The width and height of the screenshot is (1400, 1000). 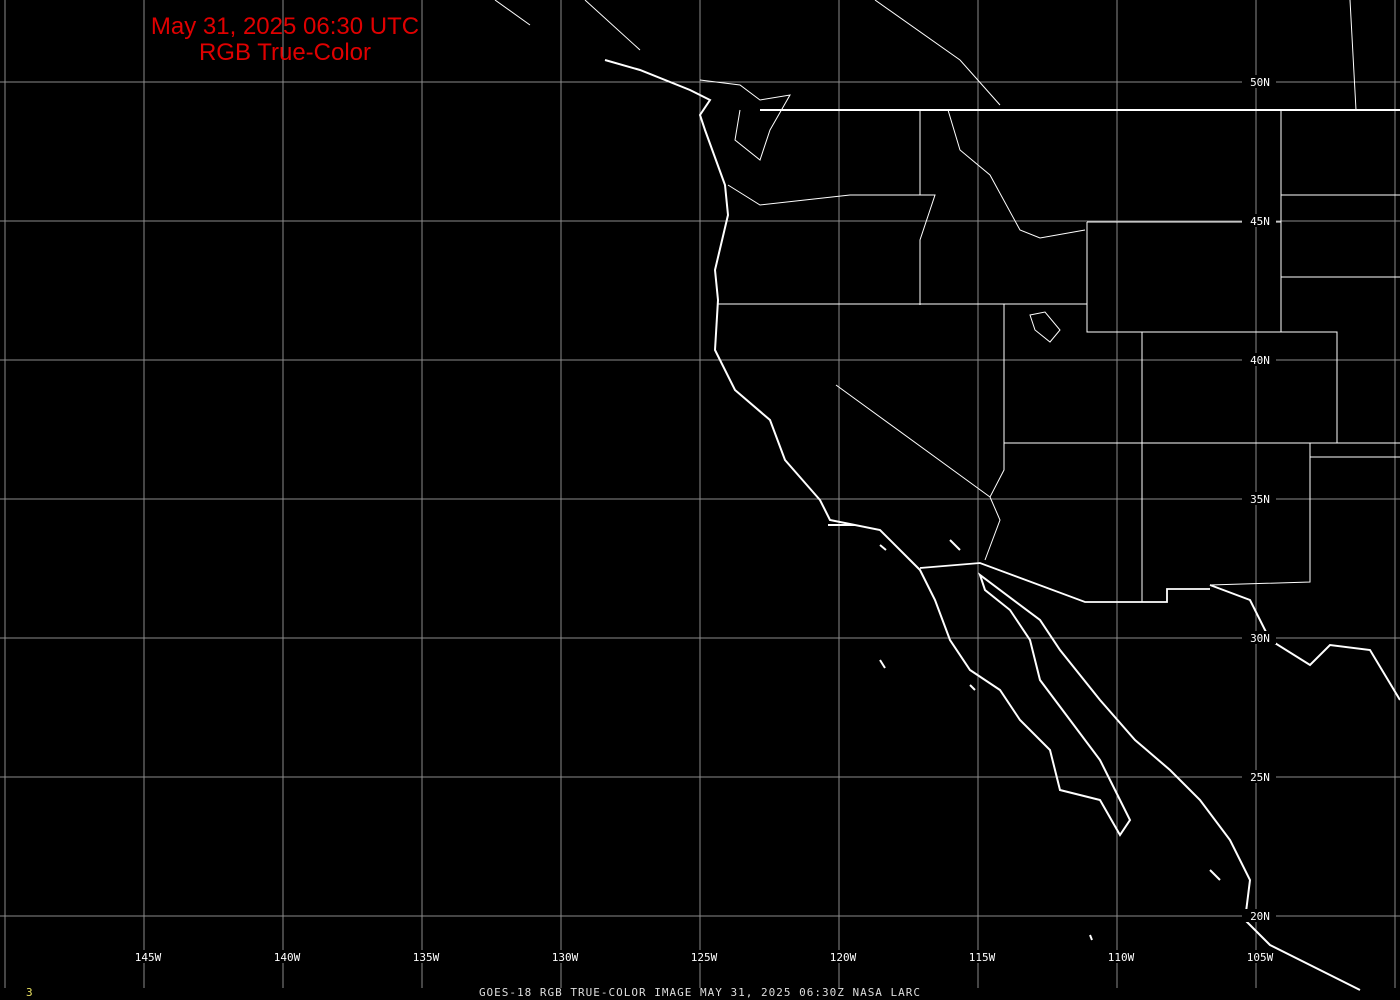 What do you see at coordinates (565, 957) in the screenshot?
I see `lon-label: 130W` at bounding box center [565, 957].